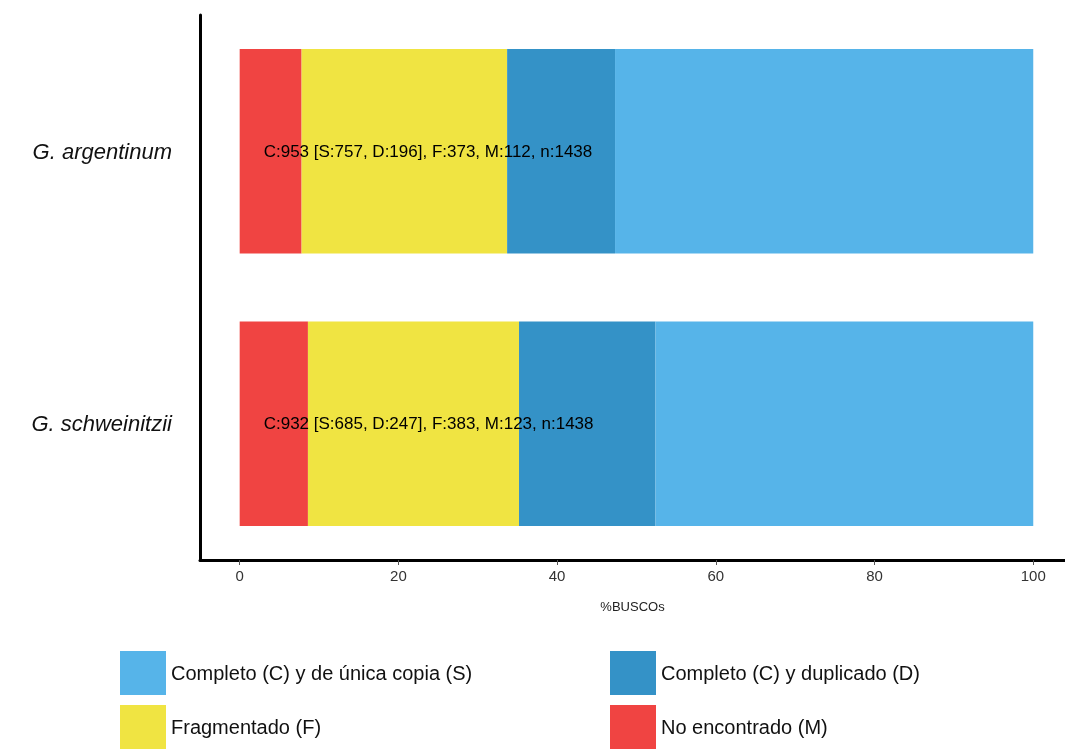 This screenshot has height=754, width=1065. What do you see at coordinates (102, 424) in the screenshot?
I see `y-tick-label: G. schweinitzii` at bounding box center [102, 424].